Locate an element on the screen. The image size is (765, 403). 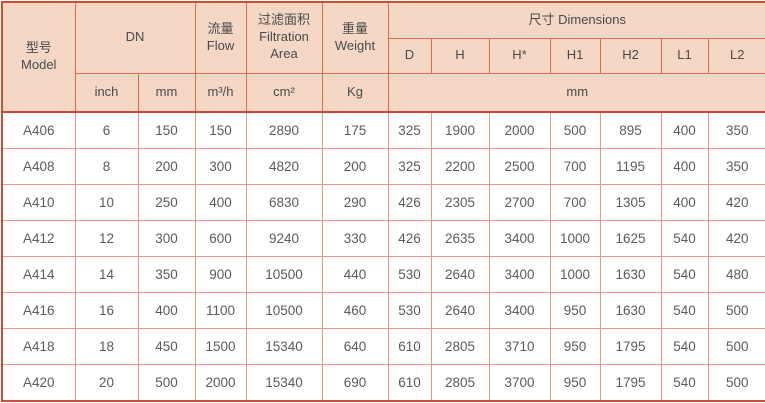
cell-flow: 2000 is located at coordinates (220, 383).